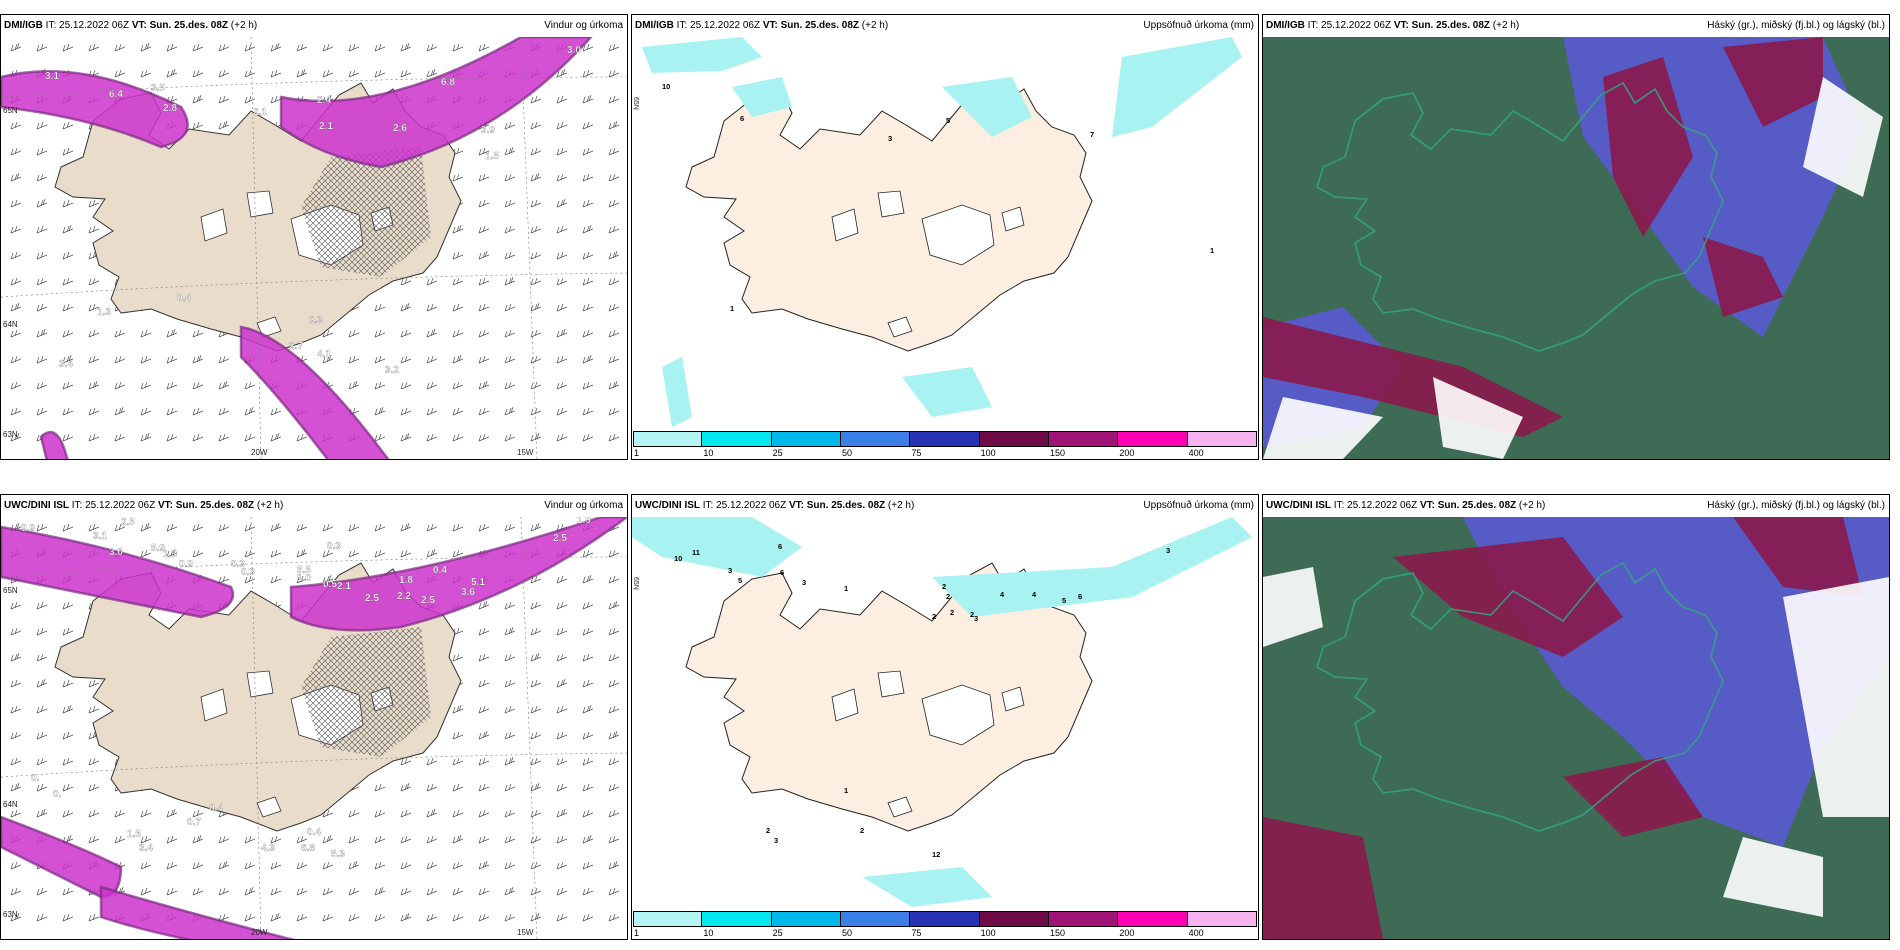  Describe the element at coordinates (936, 854) in the screenshot. I see `accum-value-label: 12` at that location.